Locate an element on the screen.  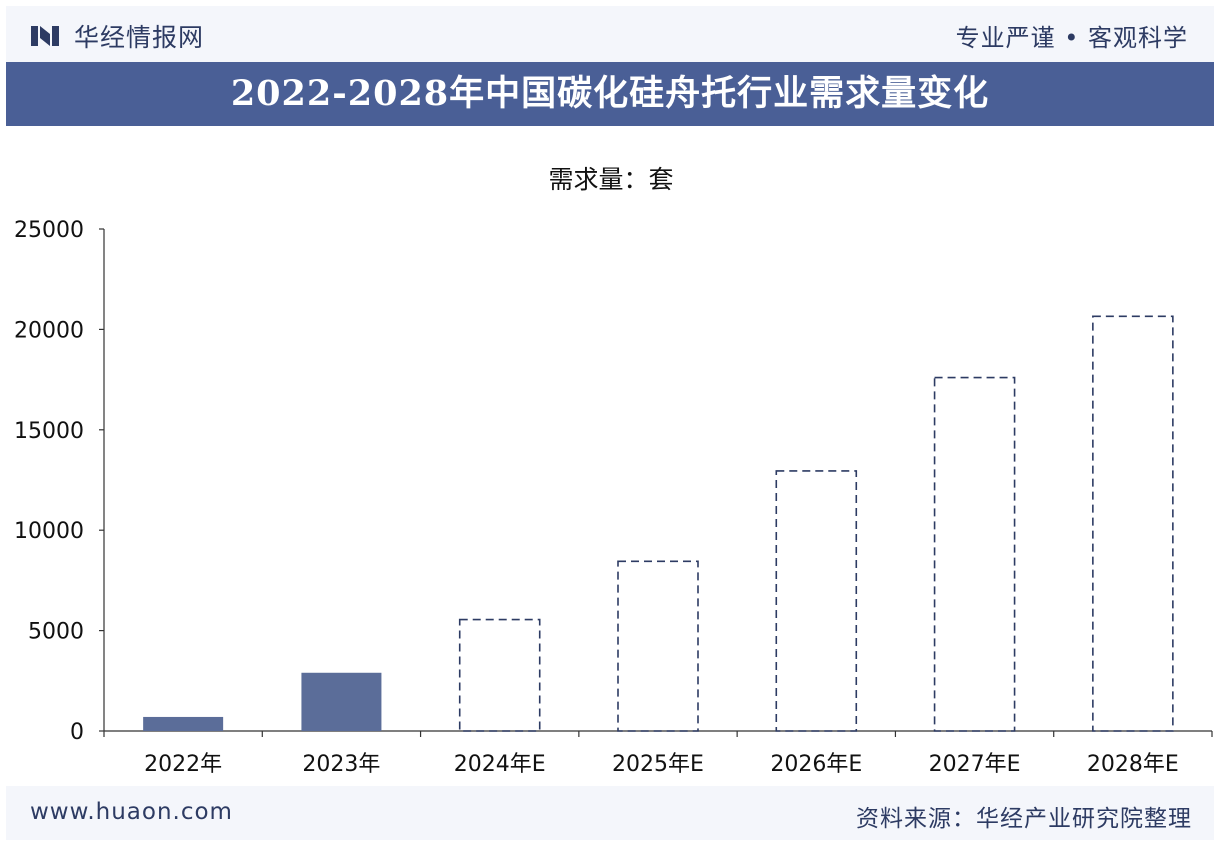
x-tick-label: 2025年E is located at coordinates (658, 764).